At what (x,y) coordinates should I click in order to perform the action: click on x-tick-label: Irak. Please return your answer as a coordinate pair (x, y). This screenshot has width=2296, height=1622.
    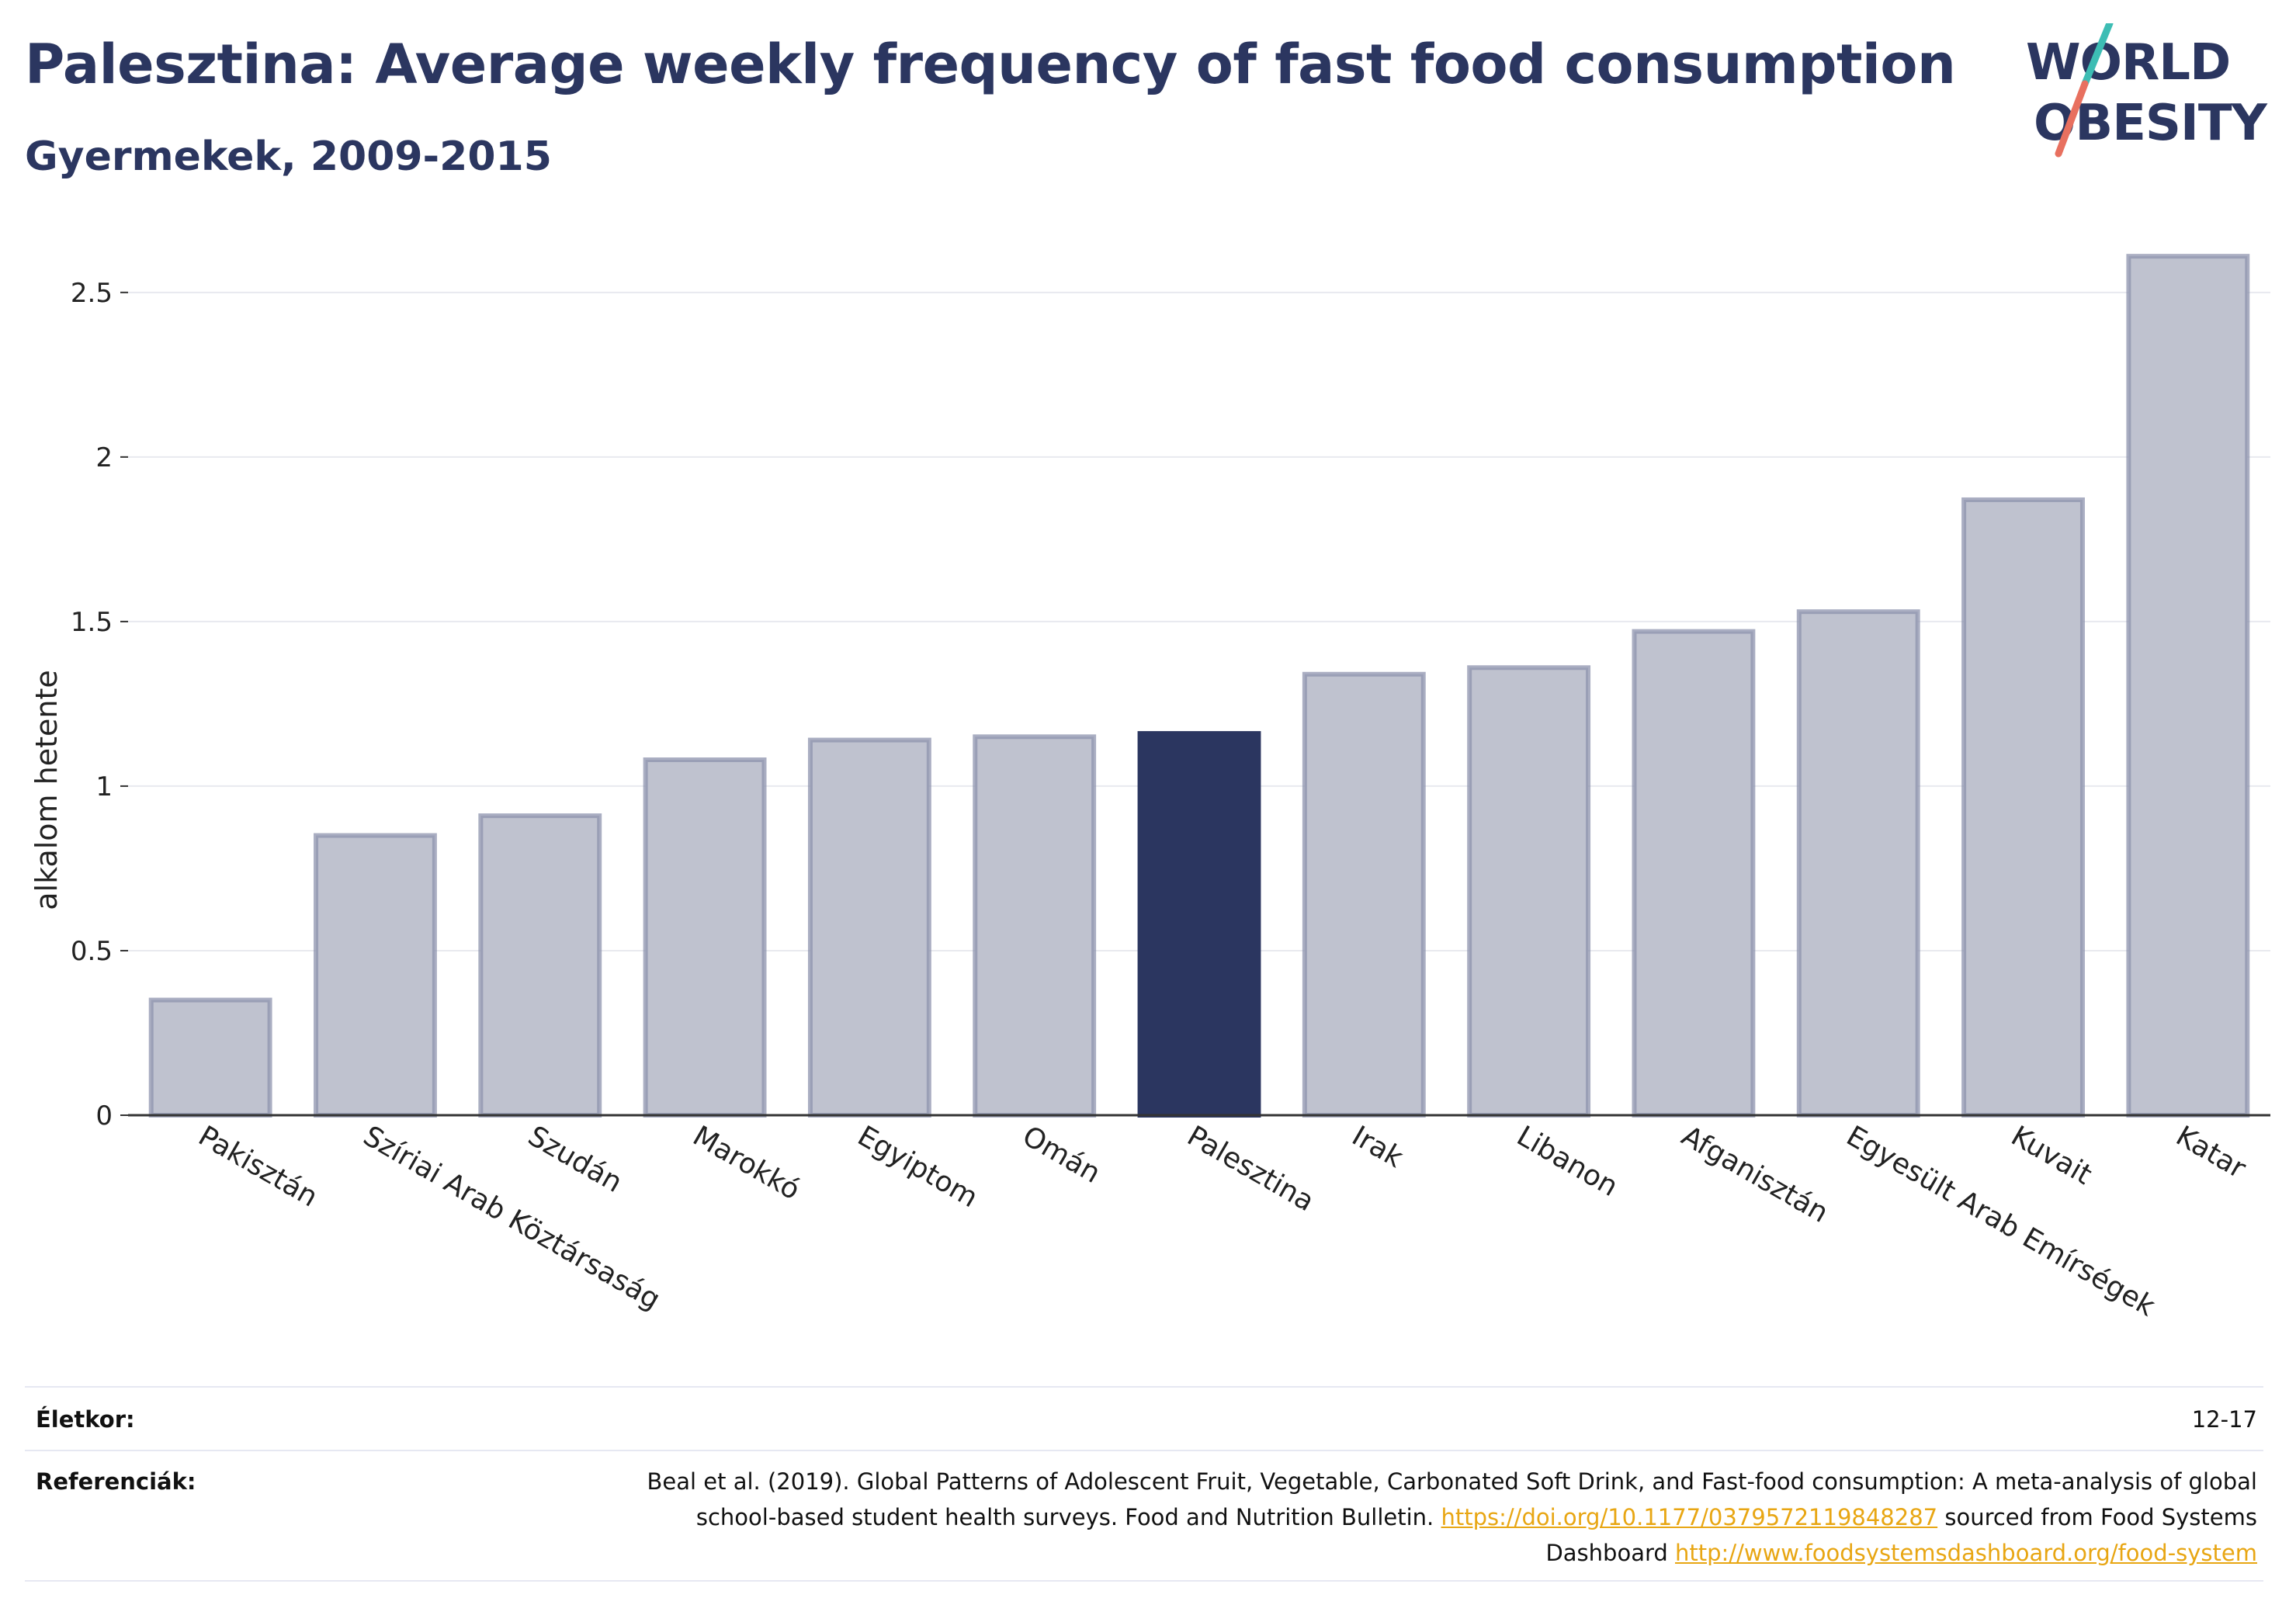
    Looking at the image, I should click on (1378, 1147).